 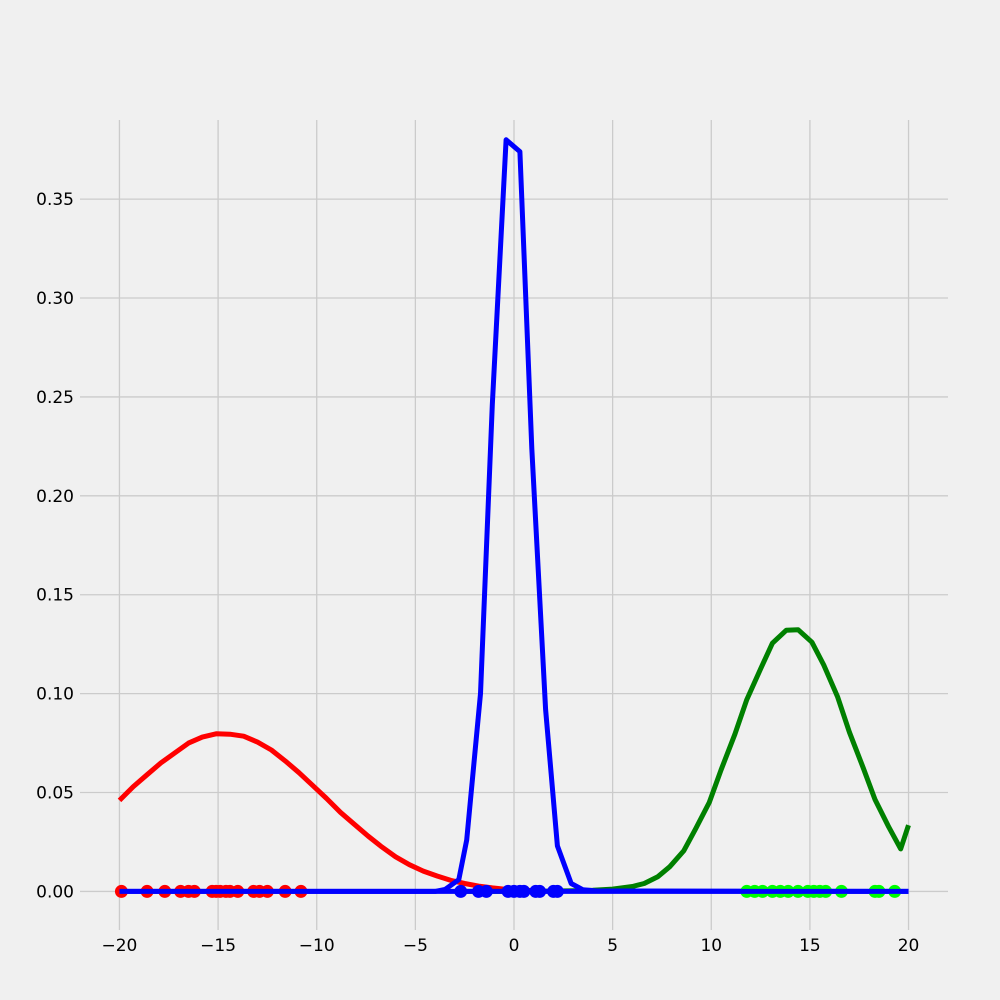 I want to click on x-axis-ticks: −20 −15 −10 −5 0 5 10 15 20, so click(x=511, y=946).